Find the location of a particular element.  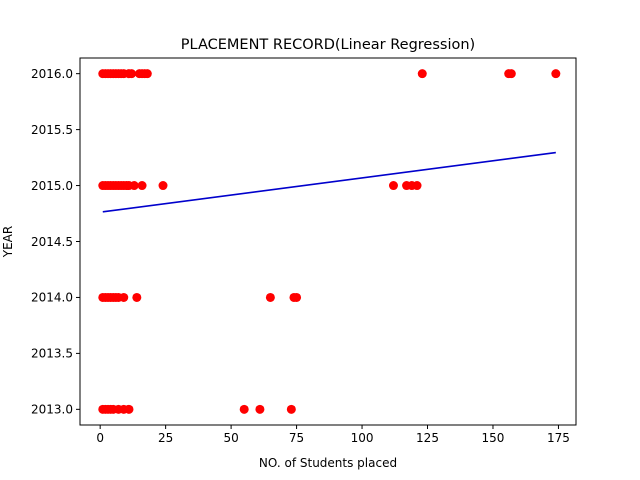

x-tick-label: 0 is located at coordinates (100, 438).